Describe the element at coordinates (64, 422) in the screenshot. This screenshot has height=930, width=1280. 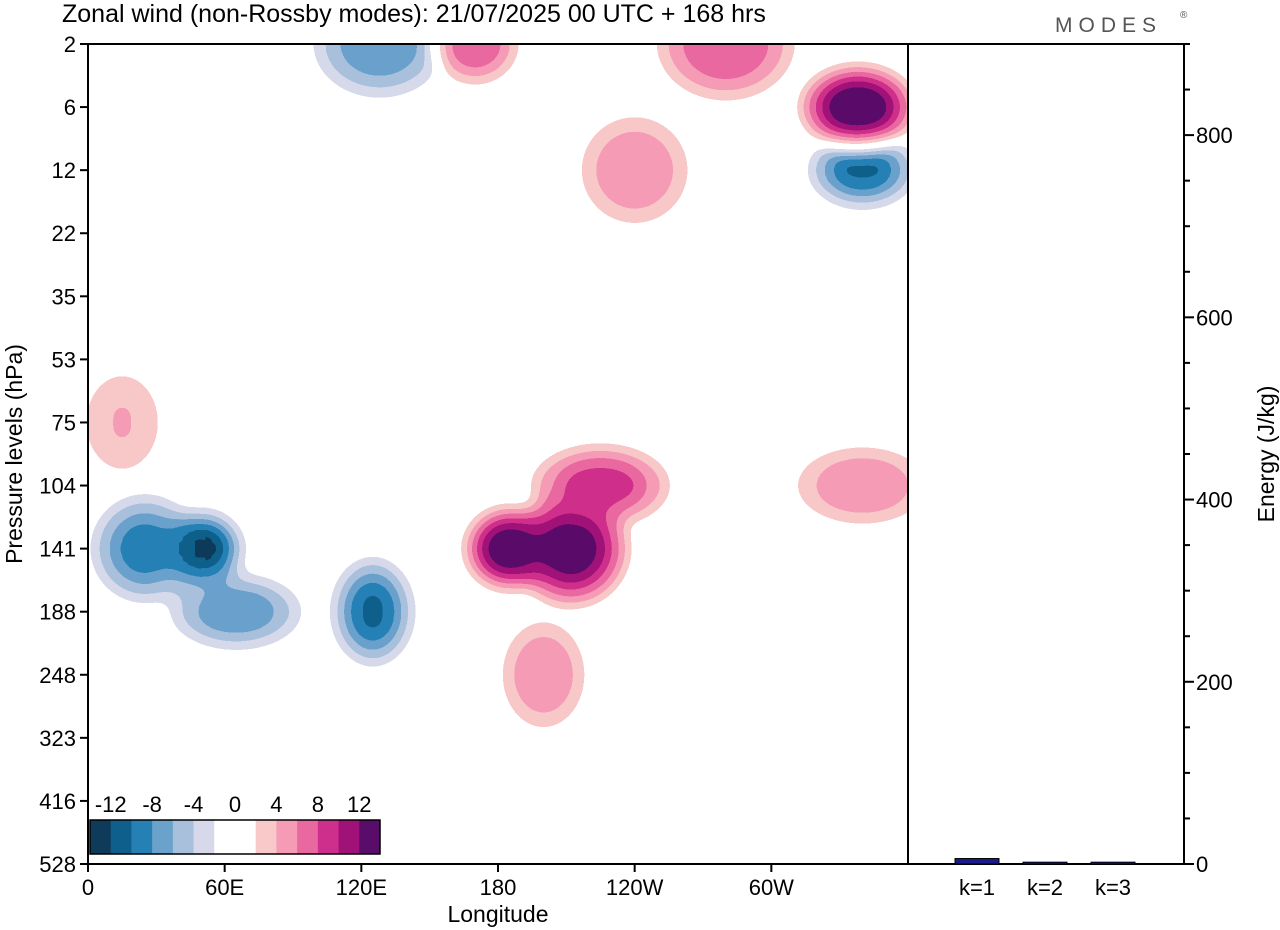
I see `y-tick-label: 75` at that location.